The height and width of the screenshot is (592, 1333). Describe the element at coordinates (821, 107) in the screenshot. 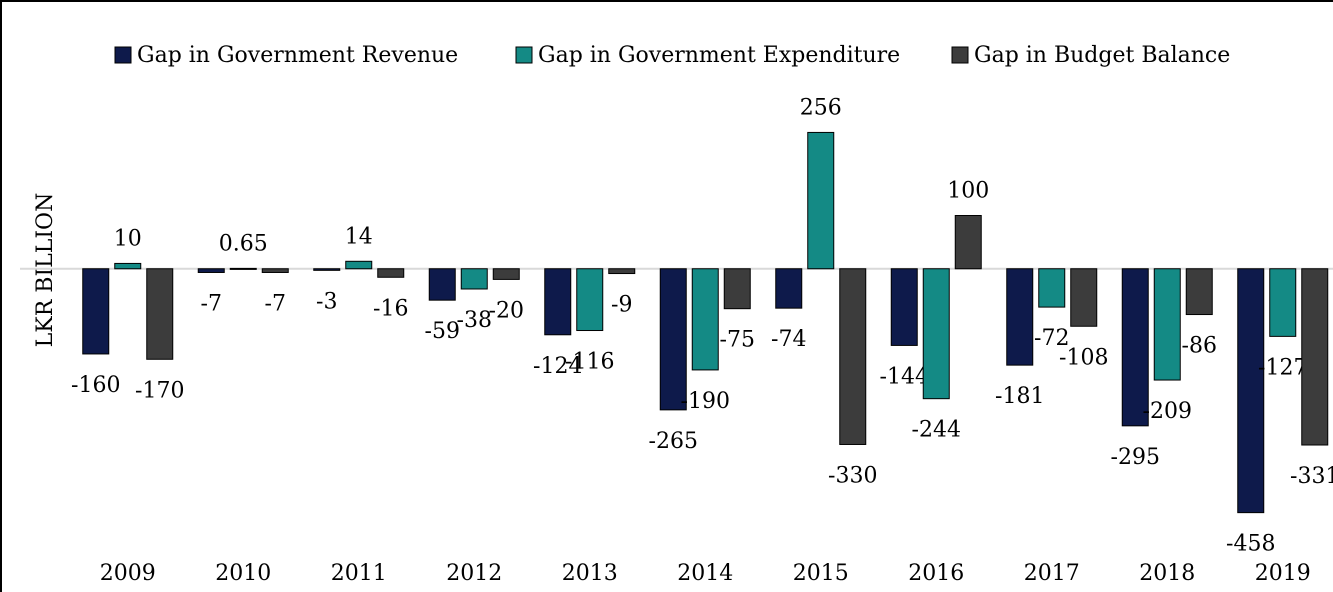

I see `data-label: 256` at that location.